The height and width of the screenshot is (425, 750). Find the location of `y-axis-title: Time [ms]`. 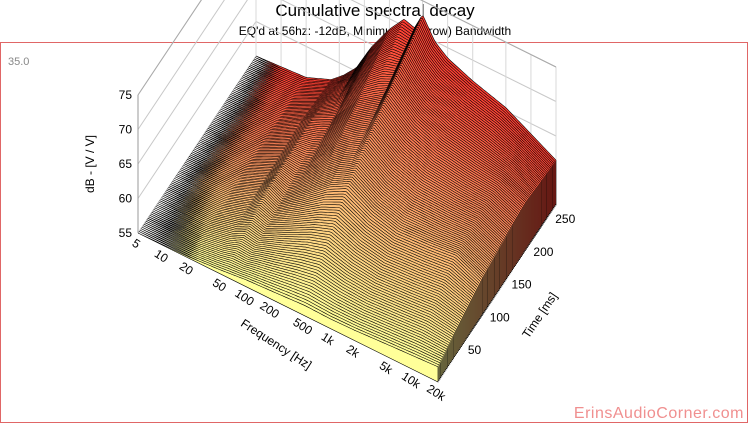

y-axis-title: Time [ms] is located at coordinates (539, 315).